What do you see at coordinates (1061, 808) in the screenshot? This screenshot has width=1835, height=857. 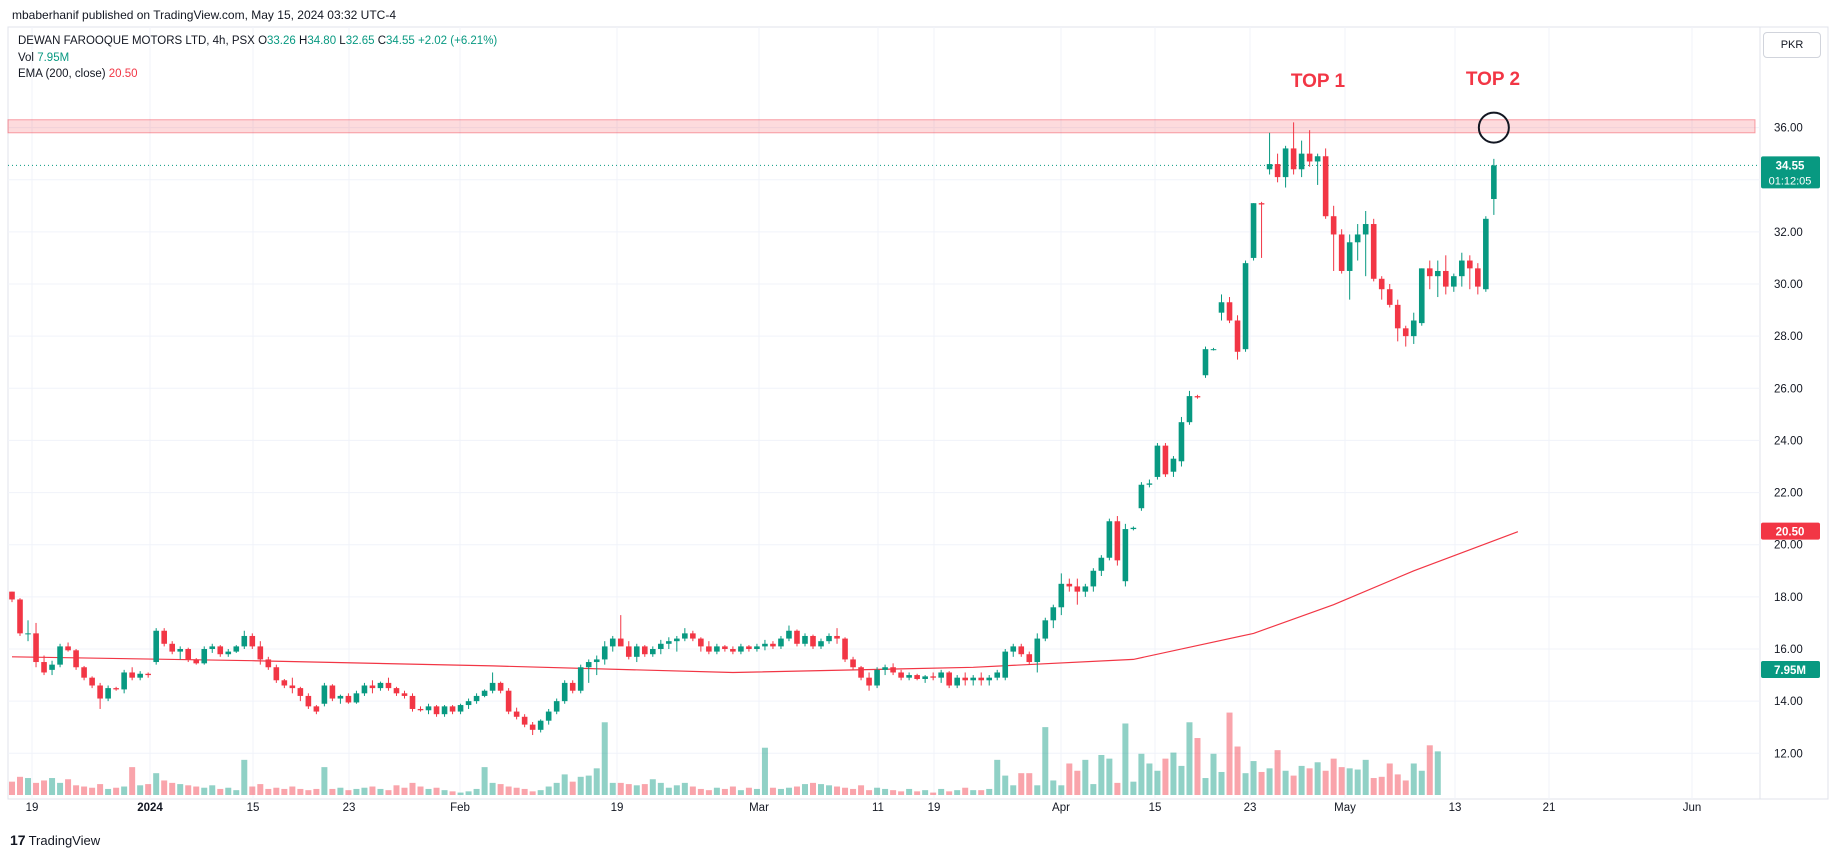 I see `x-tick-label: Apr` at bounding box center [1061, 808].